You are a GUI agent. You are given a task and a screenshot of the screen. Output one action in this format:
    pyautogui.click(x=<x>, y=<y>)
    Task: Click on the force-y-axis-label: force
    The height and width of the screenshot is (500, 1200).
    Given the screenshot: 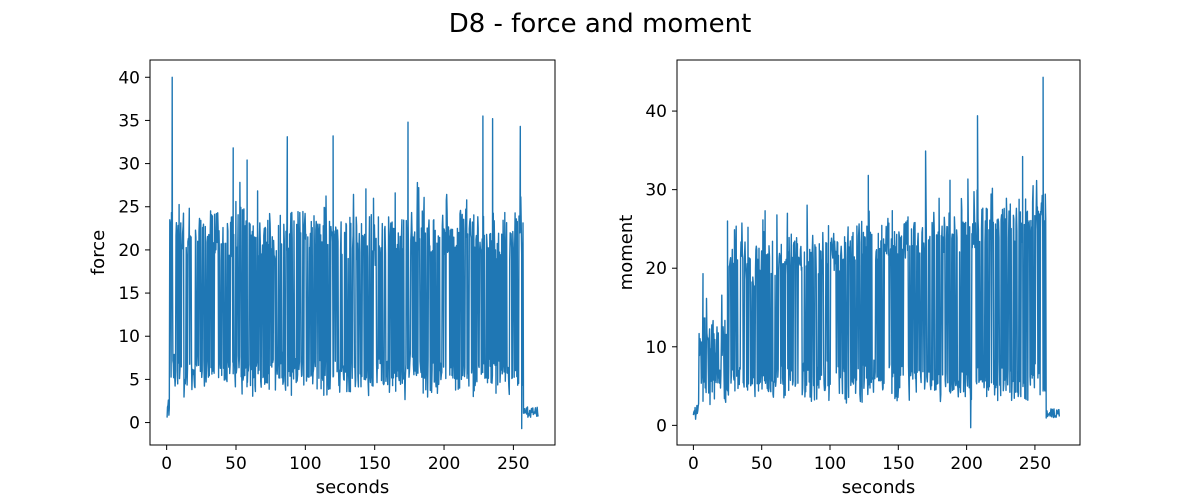 What is the action you would take?
    pyautogui.click(x=98, y=252)
    